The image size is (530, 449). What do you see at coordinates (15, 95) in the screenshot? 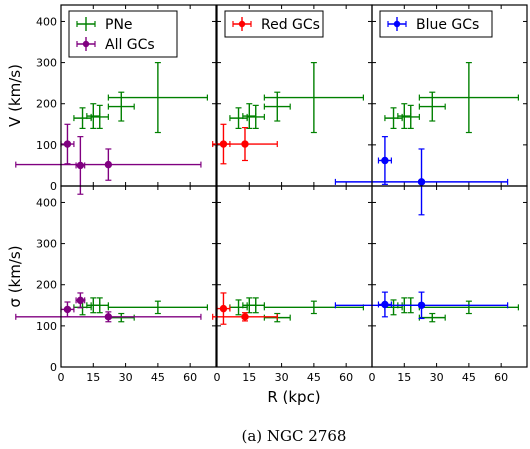
I see `y-axis-label: V (km/s)` at bounding box center [15, 95].